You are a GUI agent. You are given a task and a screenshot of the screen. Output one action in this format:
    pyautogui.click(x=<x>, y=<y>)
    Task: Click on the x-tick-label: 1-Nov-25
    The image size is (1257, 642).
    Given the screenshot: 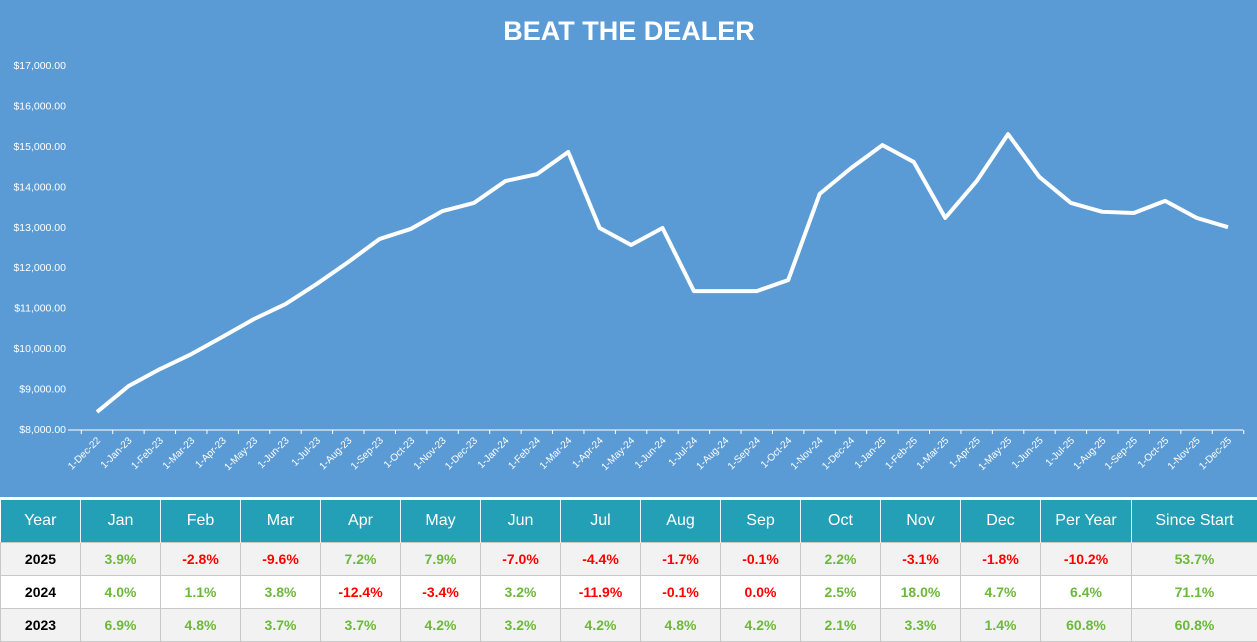 What is the action you would take?
    pyautogui.click(x=1184, y=453)
    